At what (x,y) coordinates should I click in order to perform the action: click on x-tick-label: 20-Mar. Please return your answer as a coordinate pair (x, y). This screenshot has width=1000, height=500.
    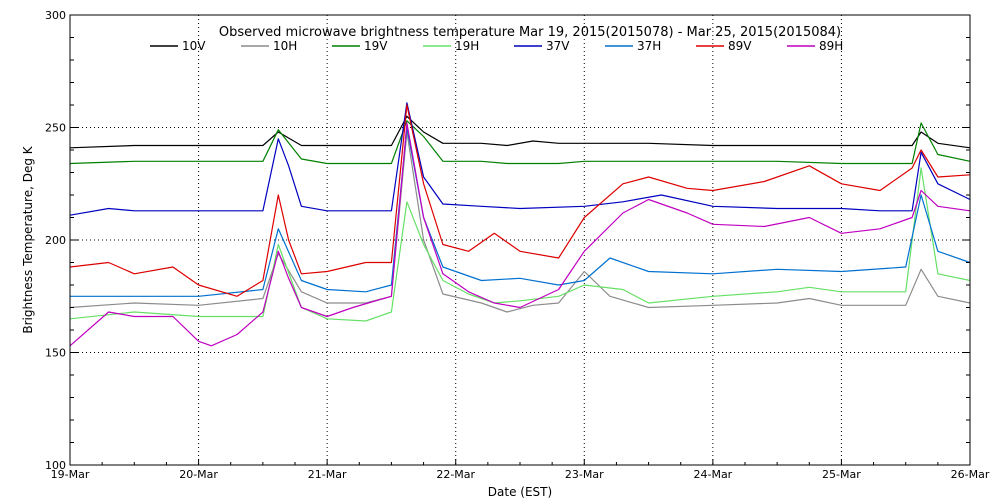
    Looking at the image, I should click on (198, 474).